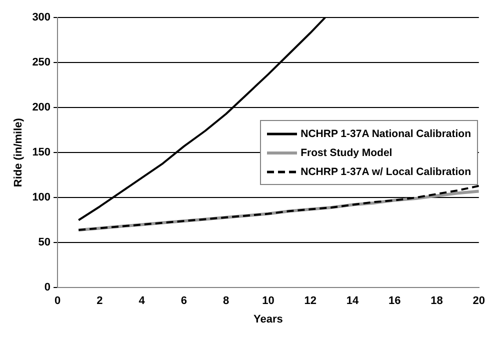 This screenshot has width=495, height=337. I want to click on y-tick-label: 50, so click(44, 242).